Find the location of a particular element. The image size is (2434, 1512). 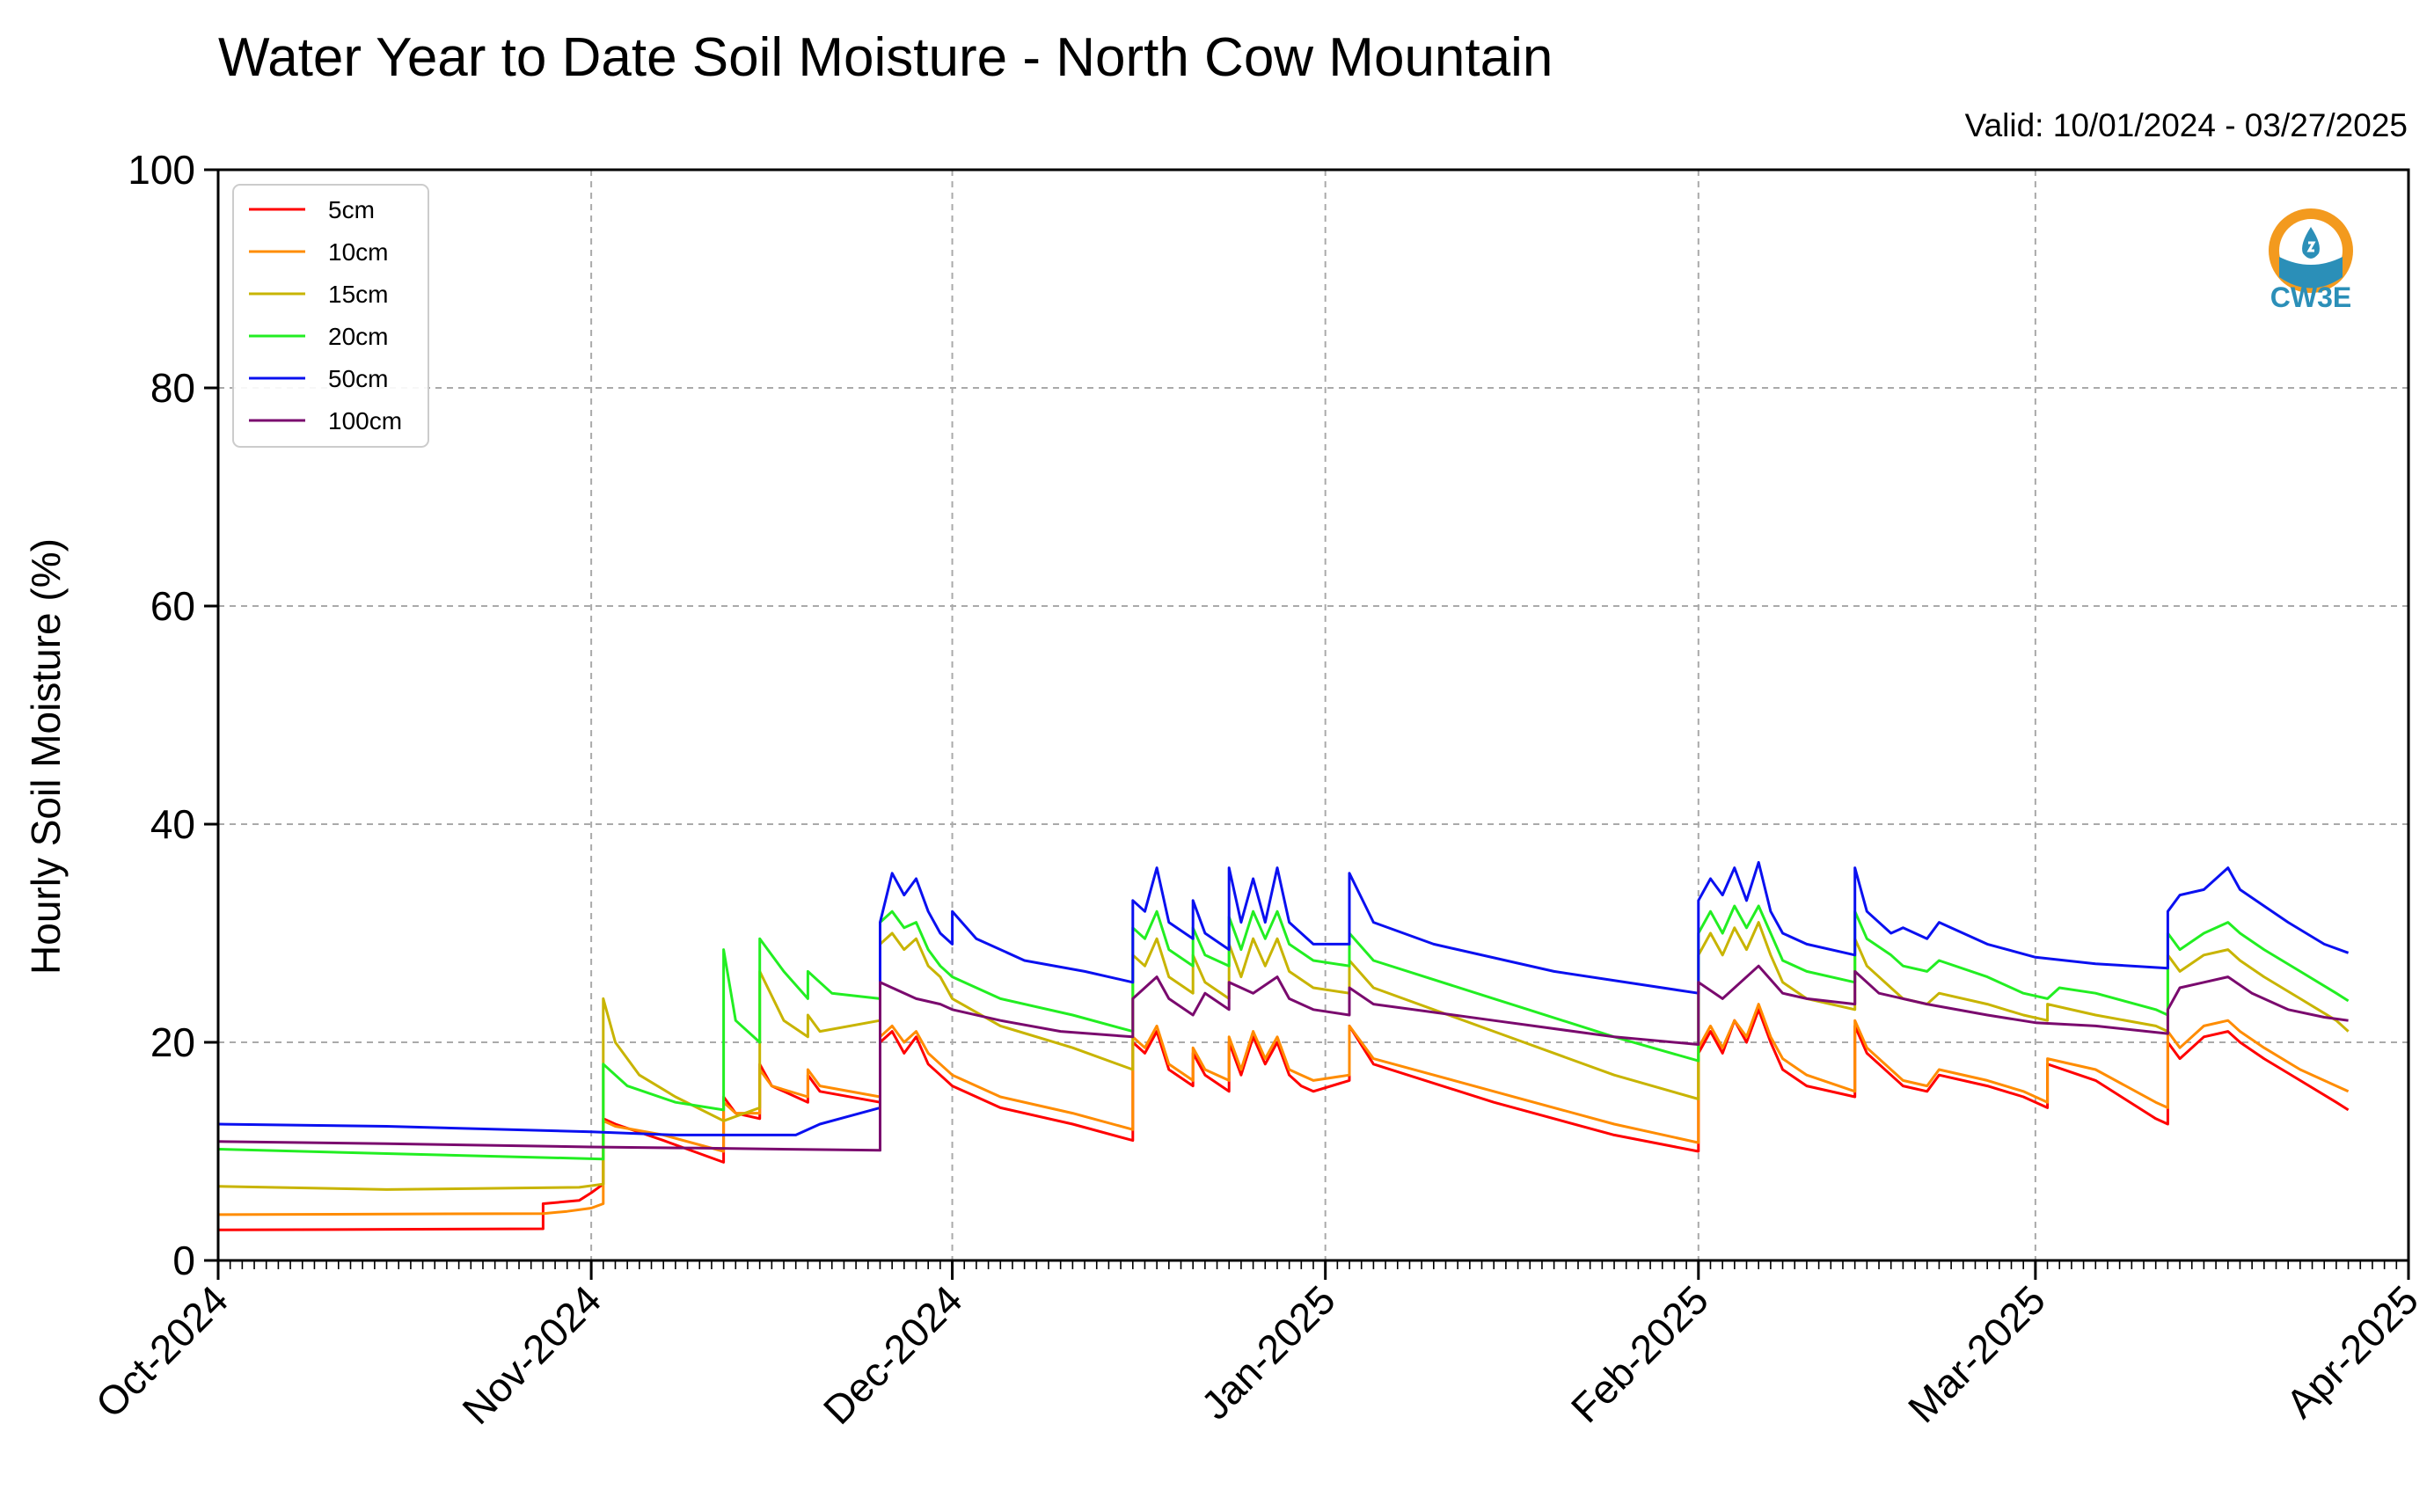

series-line-10cm is located at coordinates (1283, 1109).